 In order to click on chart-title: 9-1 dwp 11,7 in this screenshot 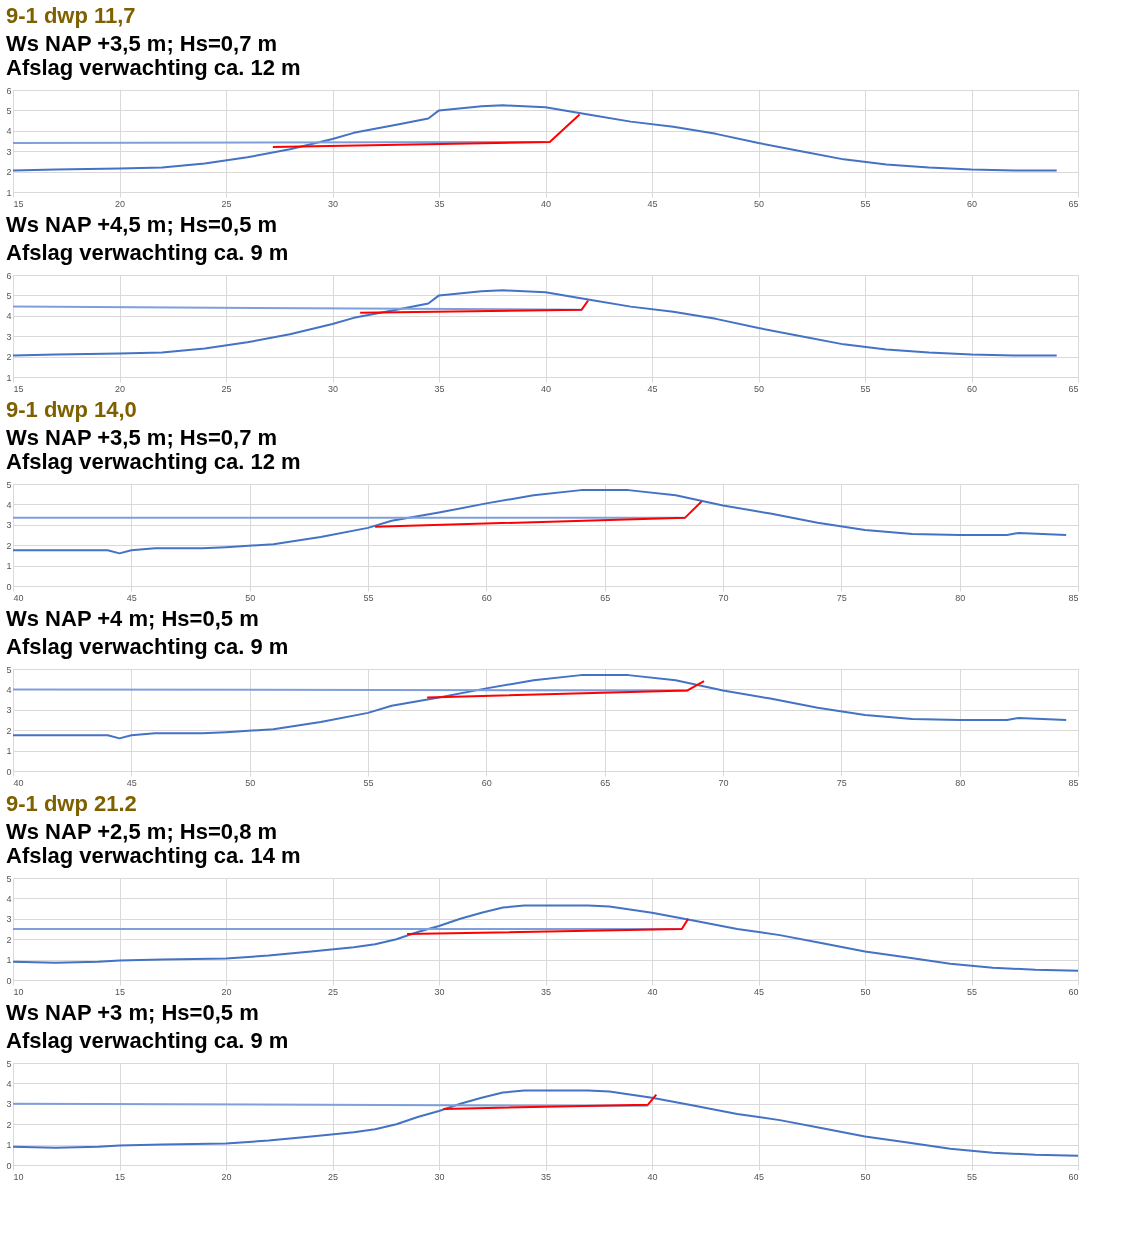, I will do `click(70, 15)`.